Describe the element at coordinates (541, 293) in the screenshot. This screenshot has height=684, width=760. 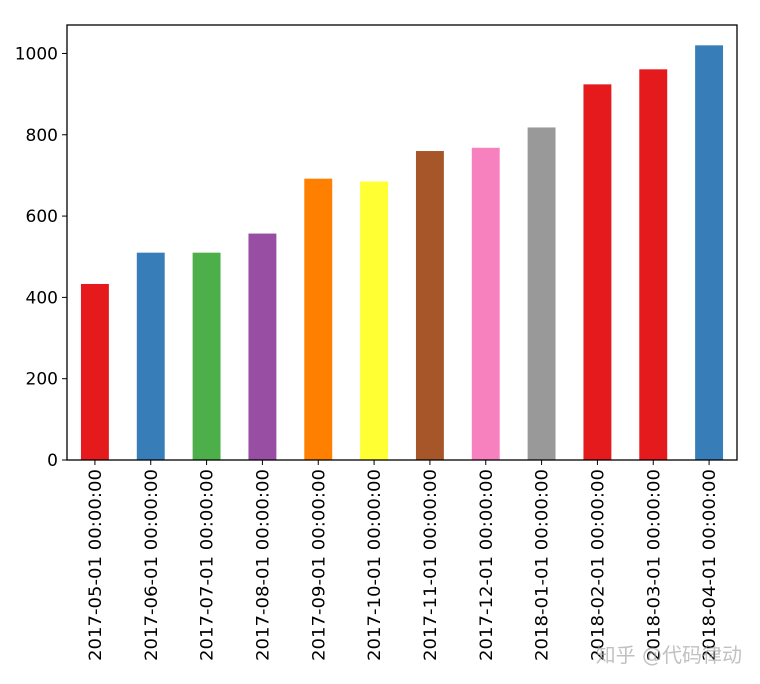
I see `bar-2018-01-01 00:00:00` at that location.